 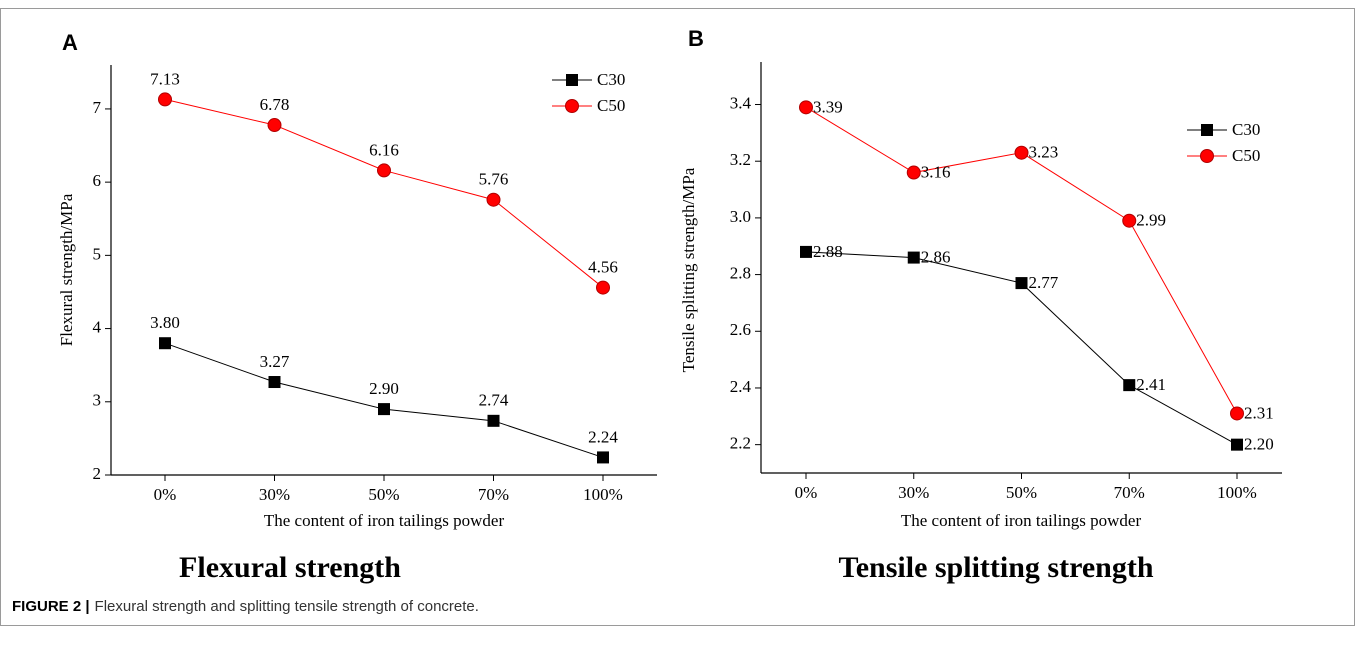 What do you see at coordinates (70, 42) in the screenshot?
I see `panel-label: A` at bounding box center [70, 42].